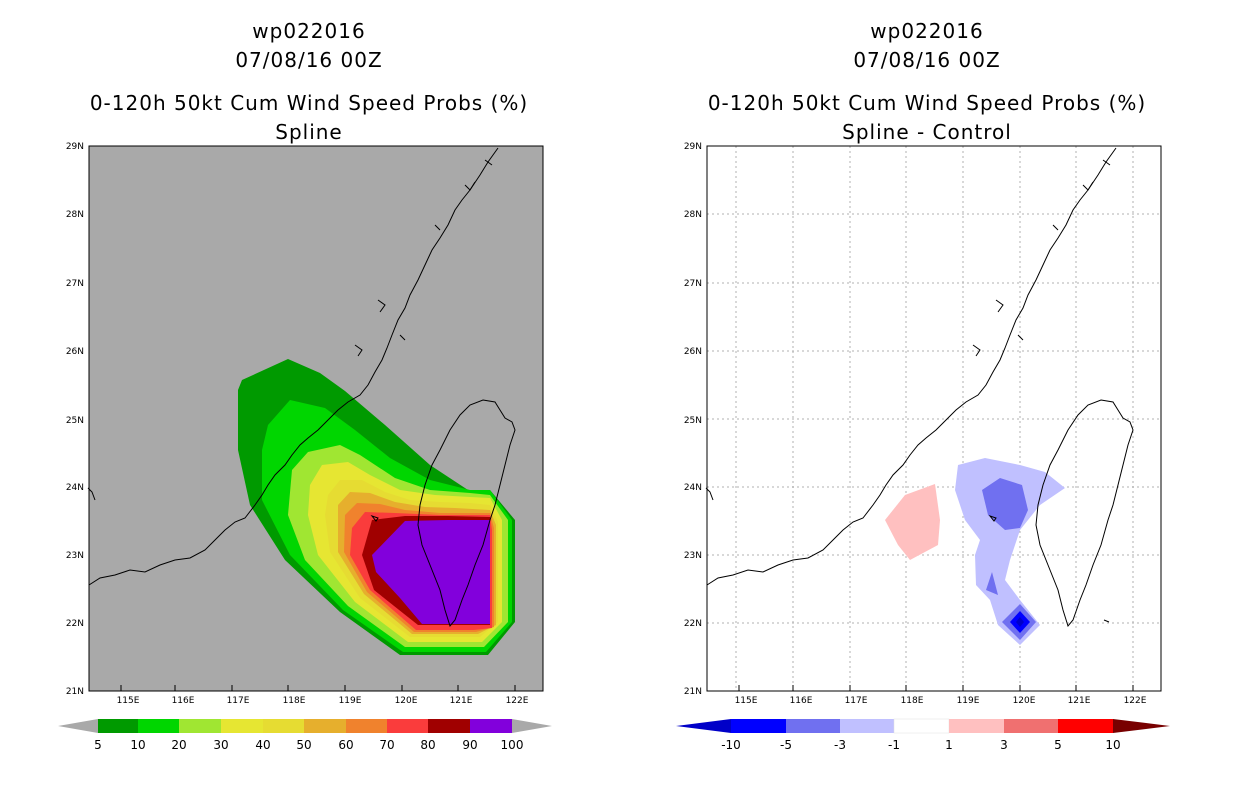 Image resolution: width=1236 pixels, height=804 pixels. I want to click on left-y-tick-label: 25N, so click(75, 421).